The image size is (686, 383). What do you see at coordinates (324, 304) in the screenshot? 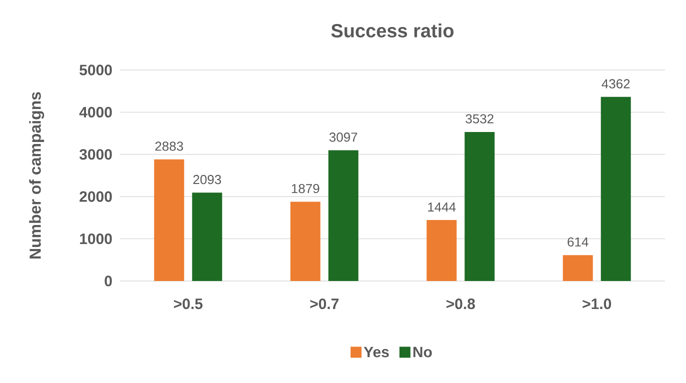
I see `x-tick-label: >0.7` at bounding box center [324, 304].